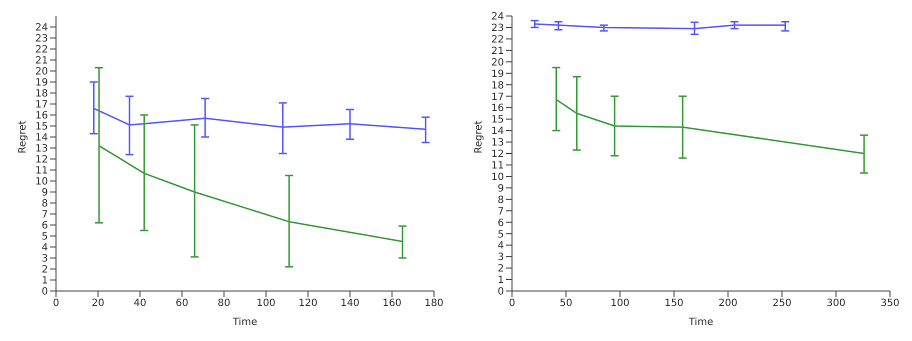 The width and height of the screenshot is (912, 341). What do you see at coordinates (350, 304) in the screenshot?
I see `x-tick-label: 140` at bounding box center [350, 304].